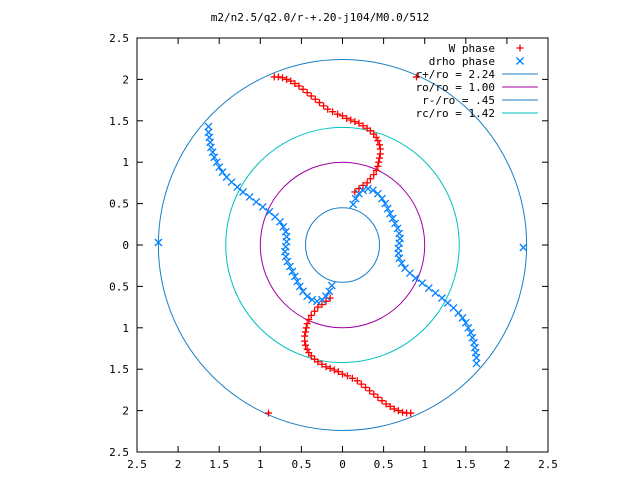  What do you see at coordinates (342, 464) in the screenshot?
I see `x-tick-label: 0` at bounding box center [342, 464].